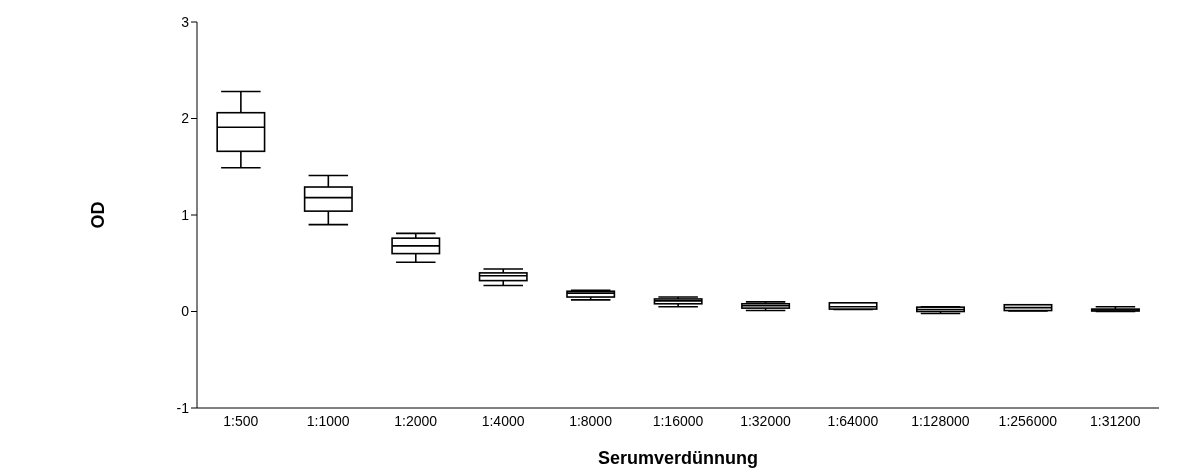  I want to click on x-axis-title: Serumverdünnung, so click(678, 458).